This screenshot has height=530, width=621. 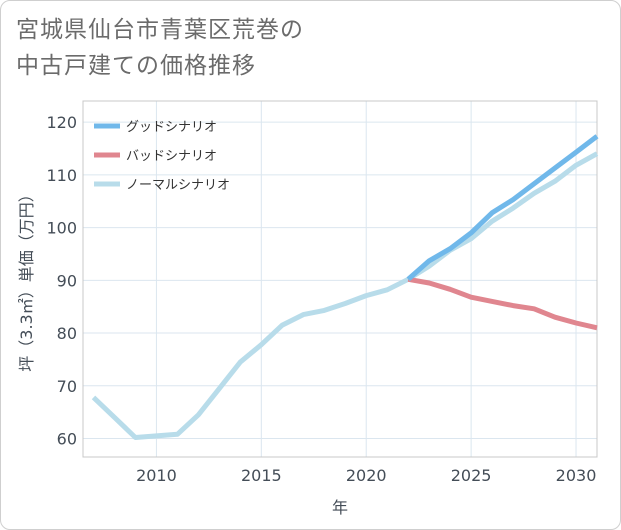 I want to click on y-tick-label: 70, so click(x=67, y=386).